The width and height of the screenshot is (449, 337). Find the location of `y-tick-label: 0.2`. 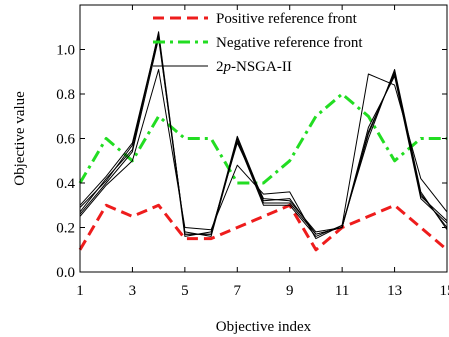

y-tick-label: 0.2 is located at coordinates (65, 229).